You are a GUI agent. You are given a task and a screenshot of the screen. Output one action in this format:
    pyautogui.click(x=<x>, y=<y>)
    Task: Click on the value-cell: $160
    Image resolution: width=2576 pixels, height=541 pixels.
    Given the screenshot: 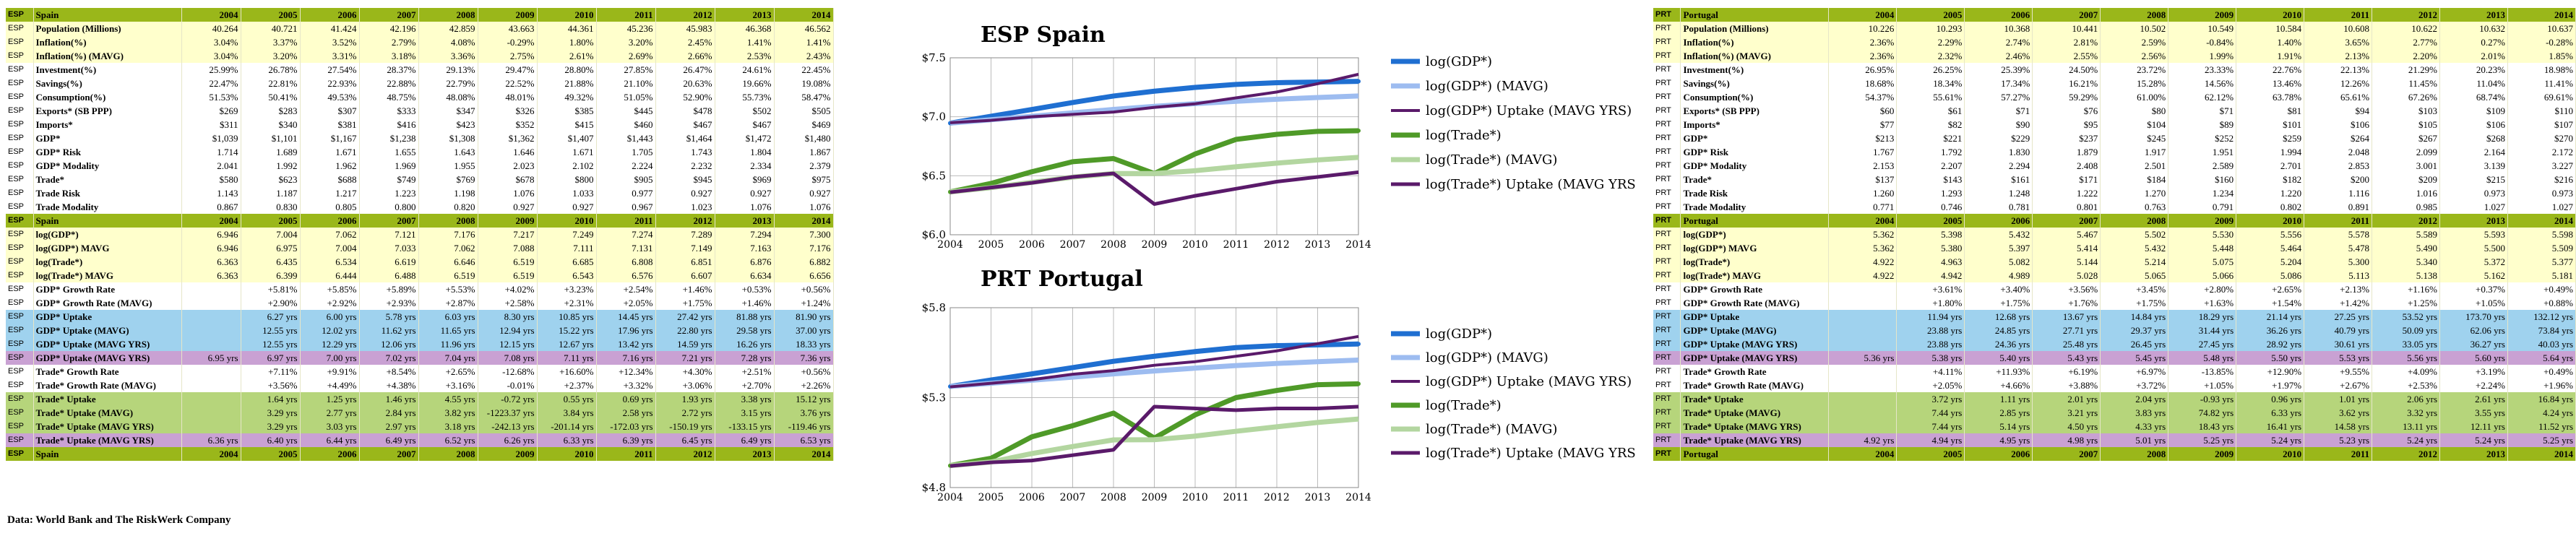 What is the action you would take?
    pyautogui.click(x=2202, y=179)
    